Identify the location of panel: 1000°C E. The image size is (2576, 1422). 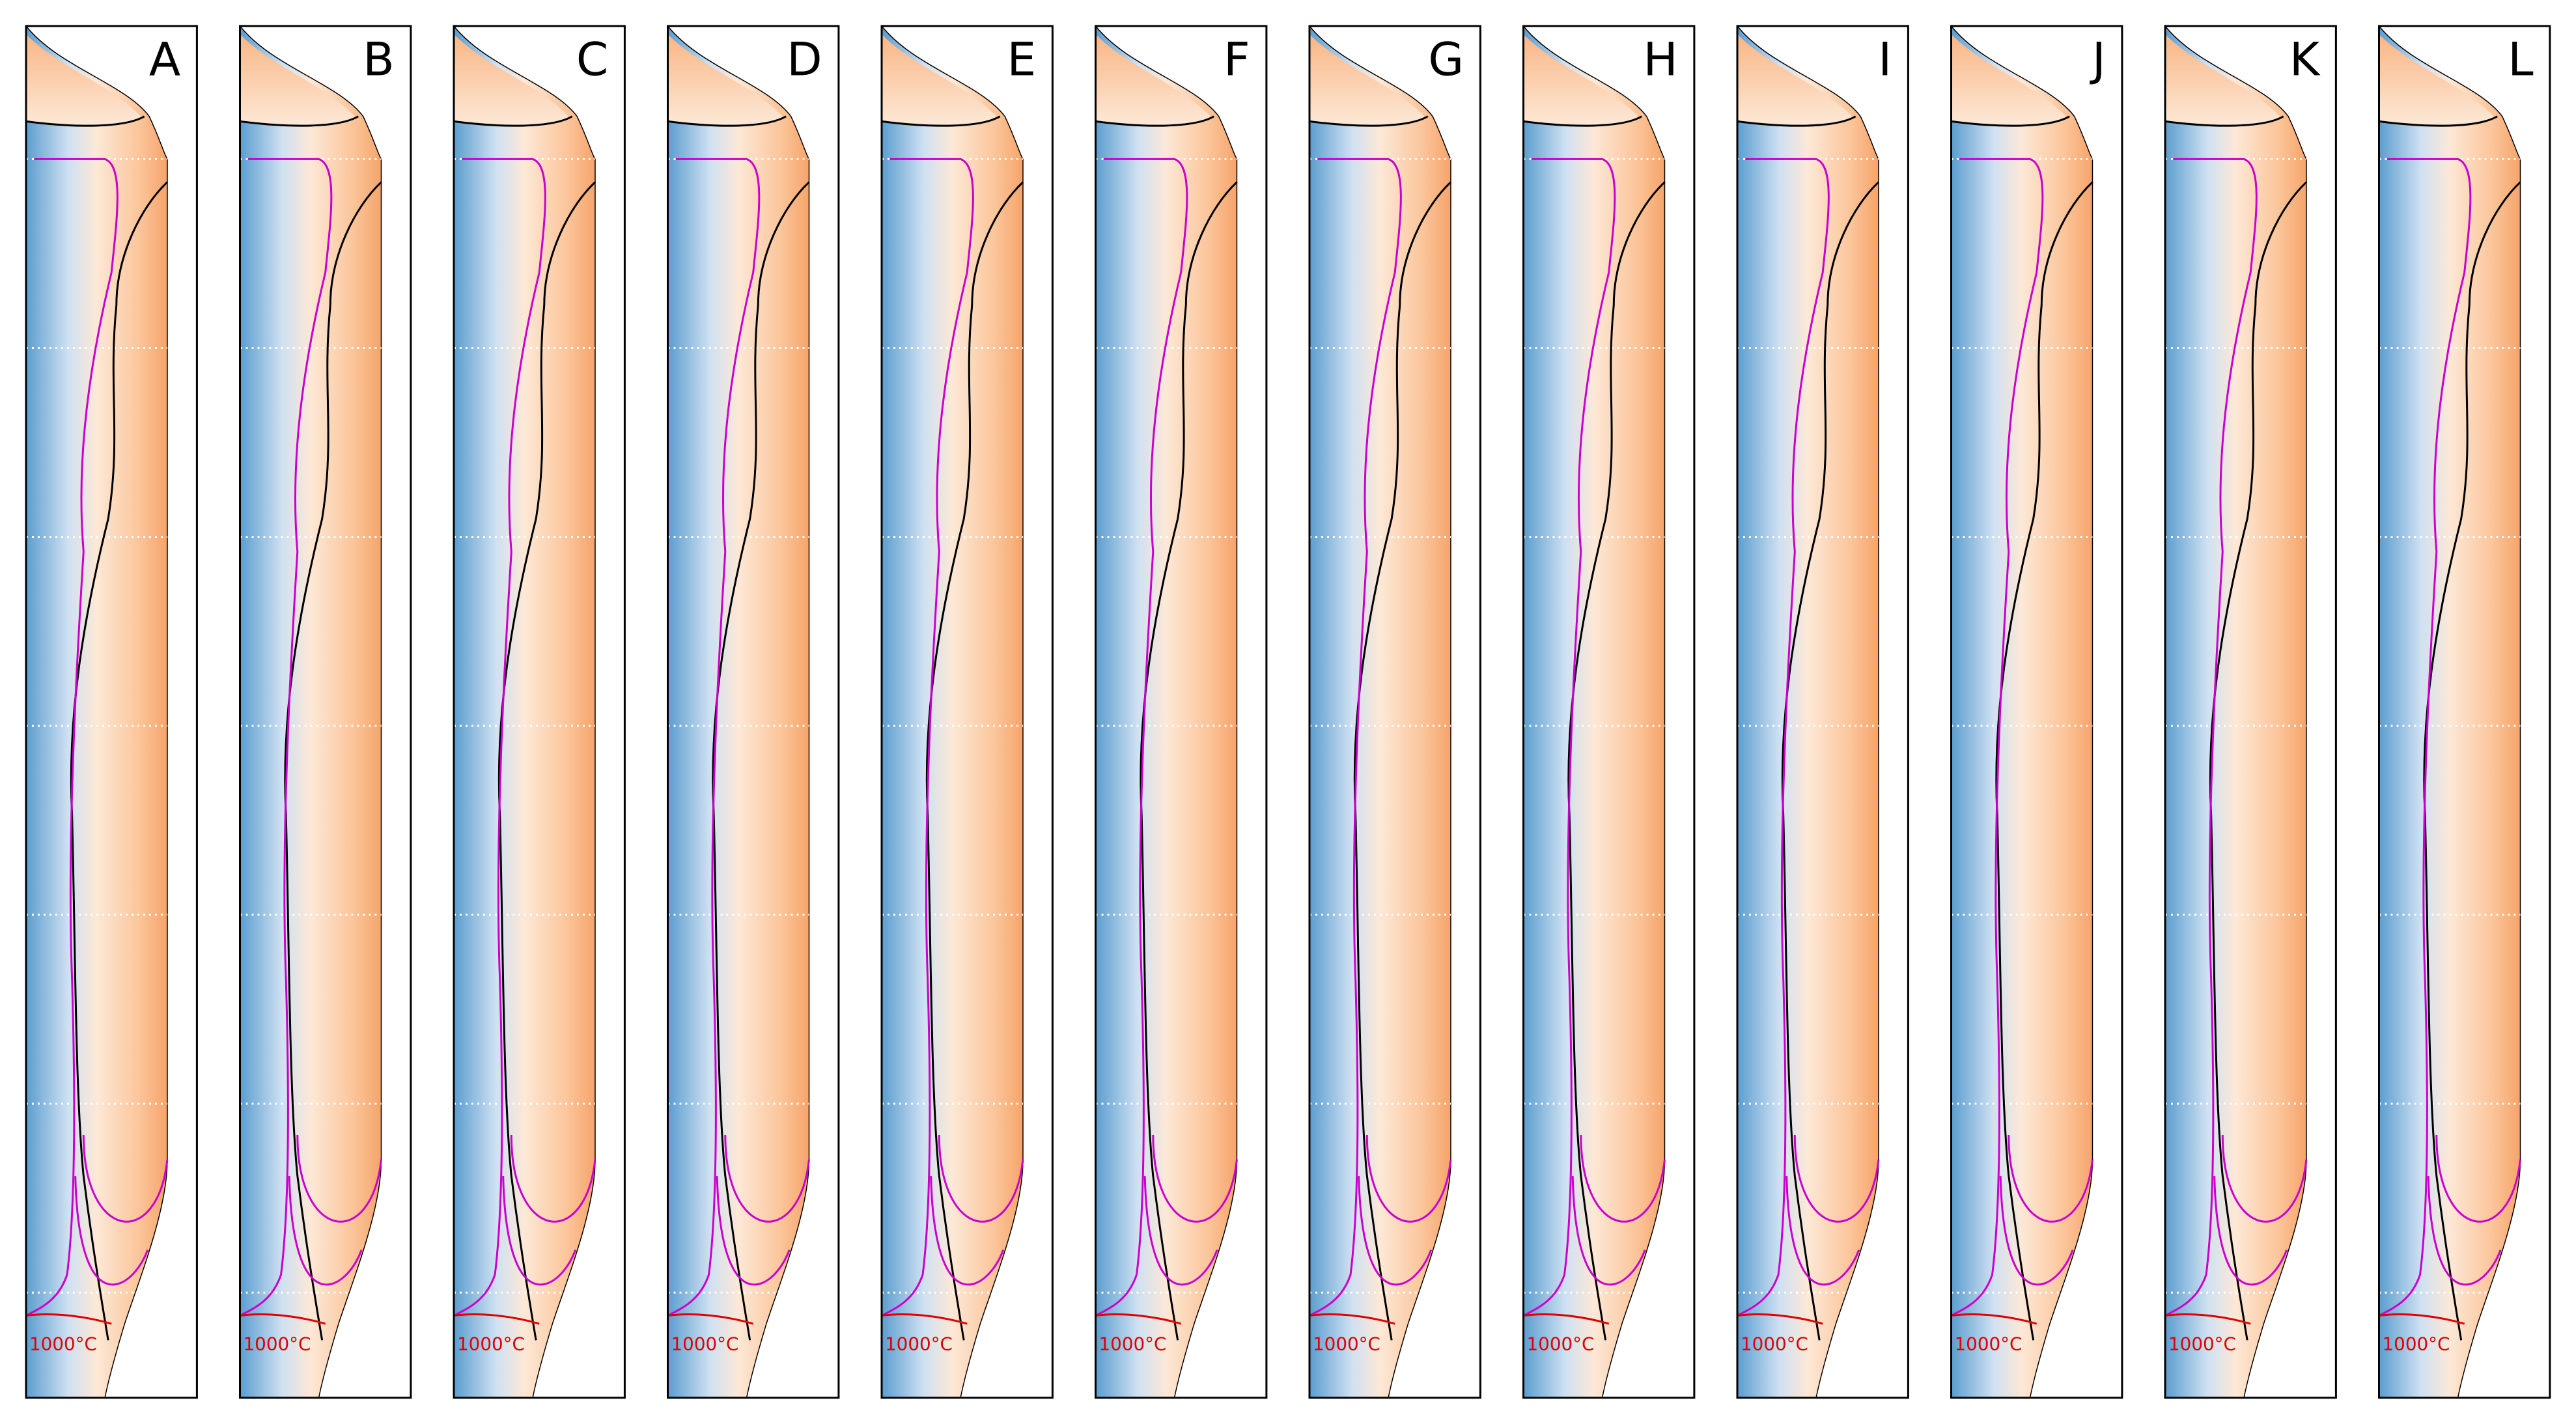
(967, 712).